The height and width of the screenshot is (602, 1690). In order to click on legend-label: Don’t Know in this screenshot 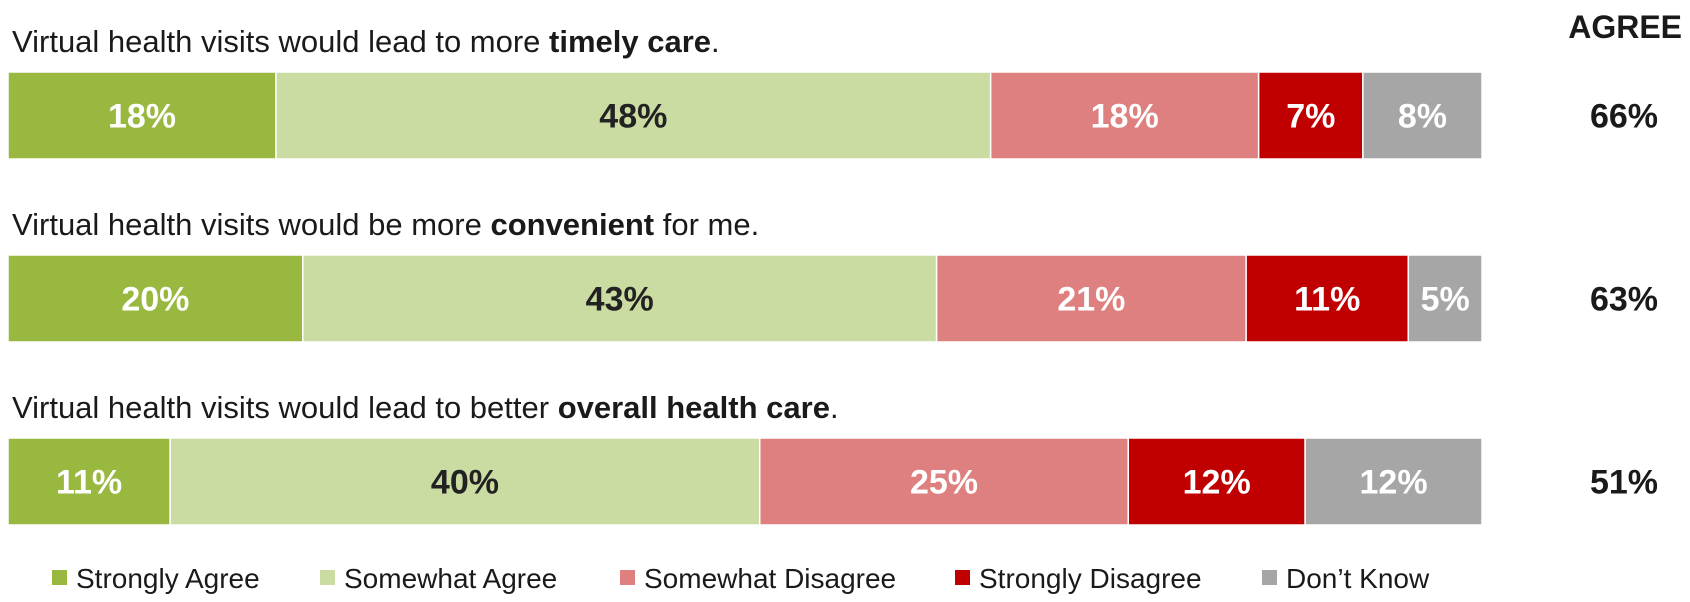, I will do `click(1358, 578)`.